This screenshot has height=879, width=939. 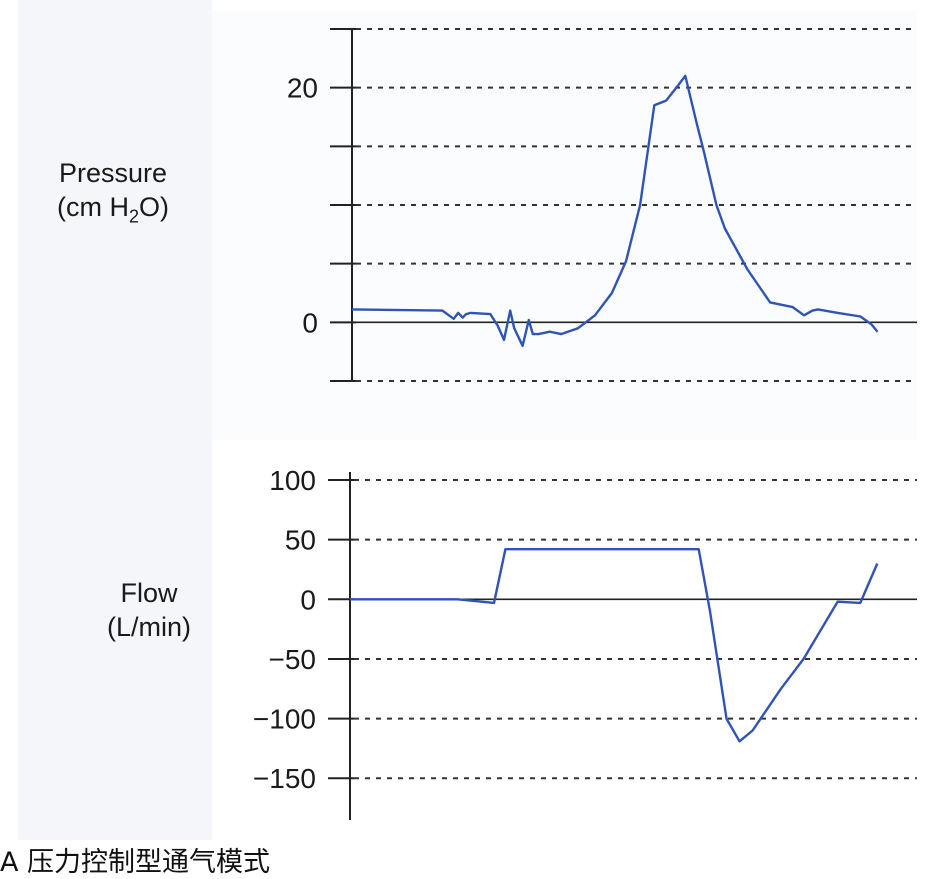 I want to click on flow-y-tick-label: 100, so click(x=292, y=480).